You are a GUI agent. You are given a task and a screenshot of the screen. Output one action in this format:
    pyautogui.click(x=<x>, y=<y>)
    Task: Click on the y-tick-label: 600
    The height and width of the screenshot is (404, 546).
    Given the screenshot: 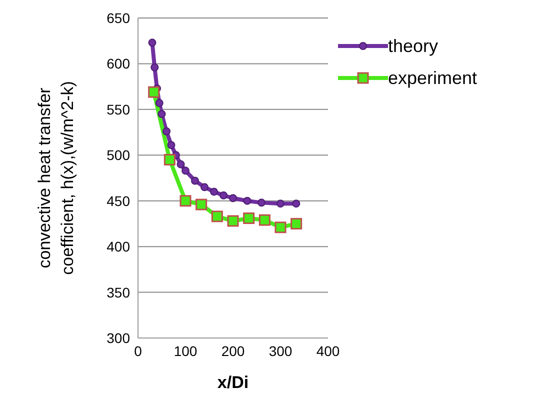 What is the action you would take?
    pyautogui.click(x=118, y=64)
    